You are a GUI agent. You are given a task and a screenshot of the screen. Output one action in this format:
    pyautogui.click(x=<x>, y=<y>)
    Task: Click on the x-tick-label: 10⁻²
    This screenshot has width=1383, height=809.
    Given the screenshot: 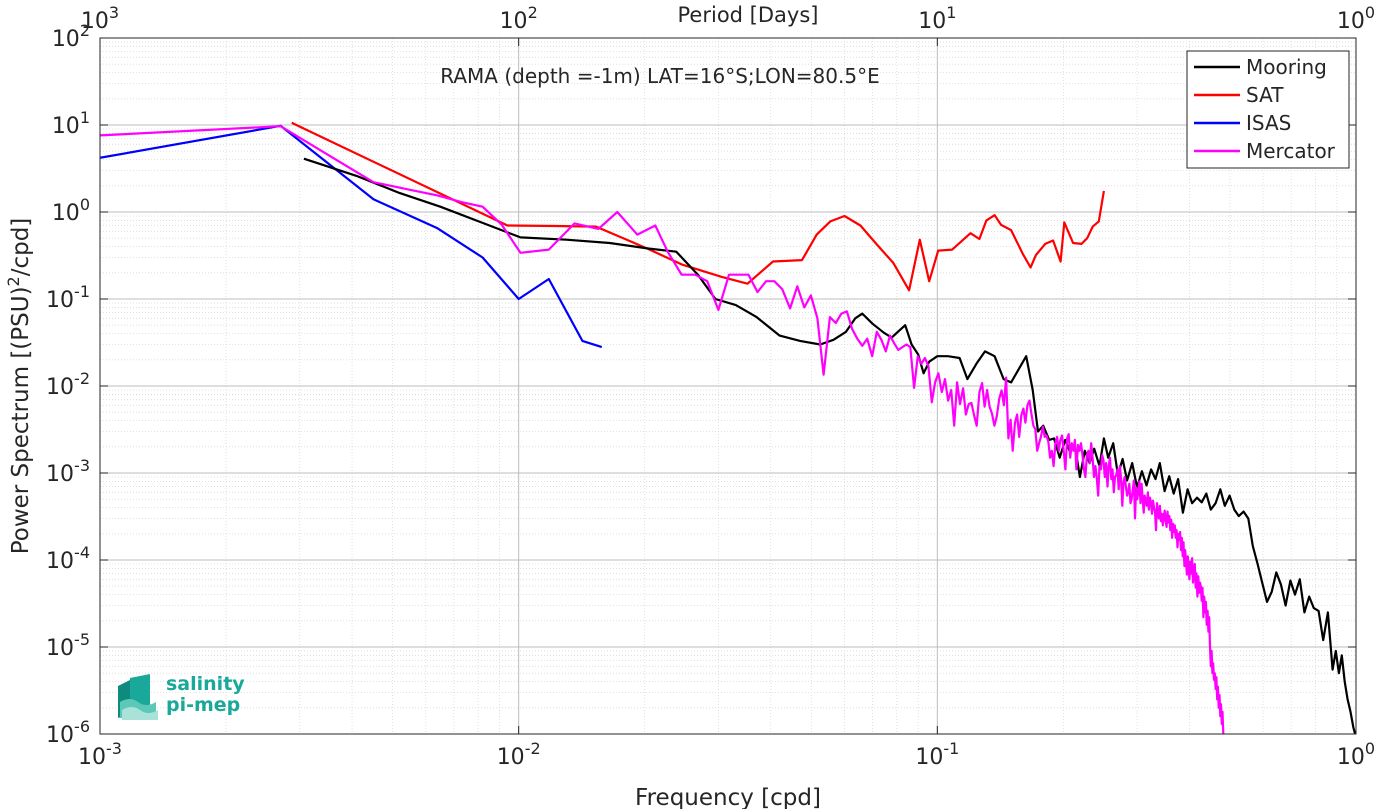 What is the action you would take?
    pyautogui.click(x=519, y=754)
    